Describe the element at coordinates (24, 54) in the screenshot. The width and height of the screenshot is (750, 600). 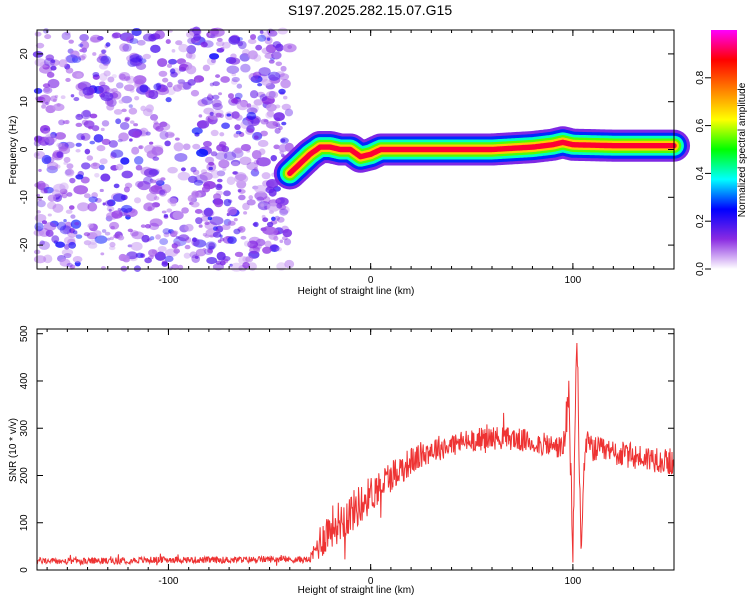
I see `spectrogram-y-tick-label: 20` at that location.